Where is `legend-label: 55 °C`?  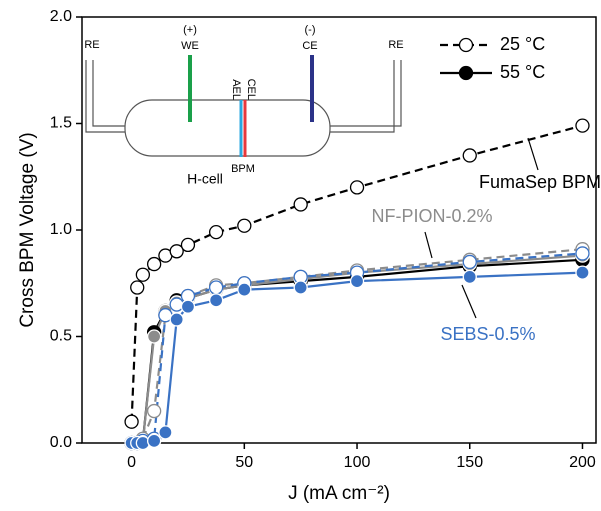
legend-label: 55 °C is located at coordinates (522, 72).